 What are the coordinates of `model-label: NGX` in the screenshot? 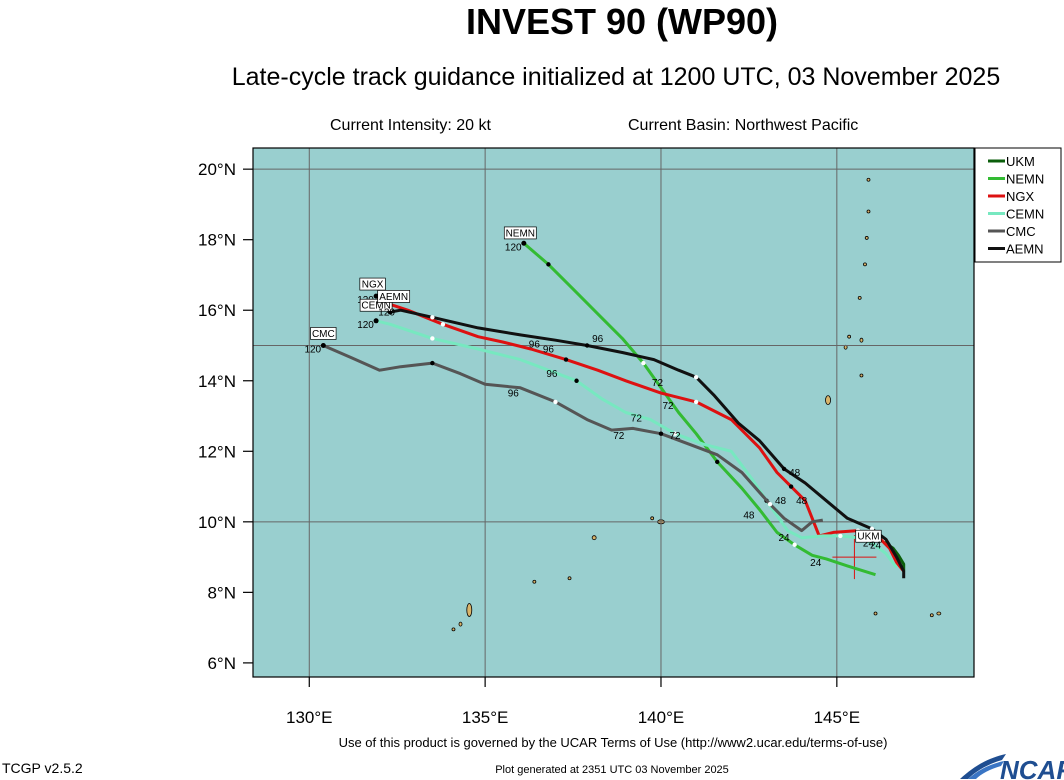 It's located at (373, 285).